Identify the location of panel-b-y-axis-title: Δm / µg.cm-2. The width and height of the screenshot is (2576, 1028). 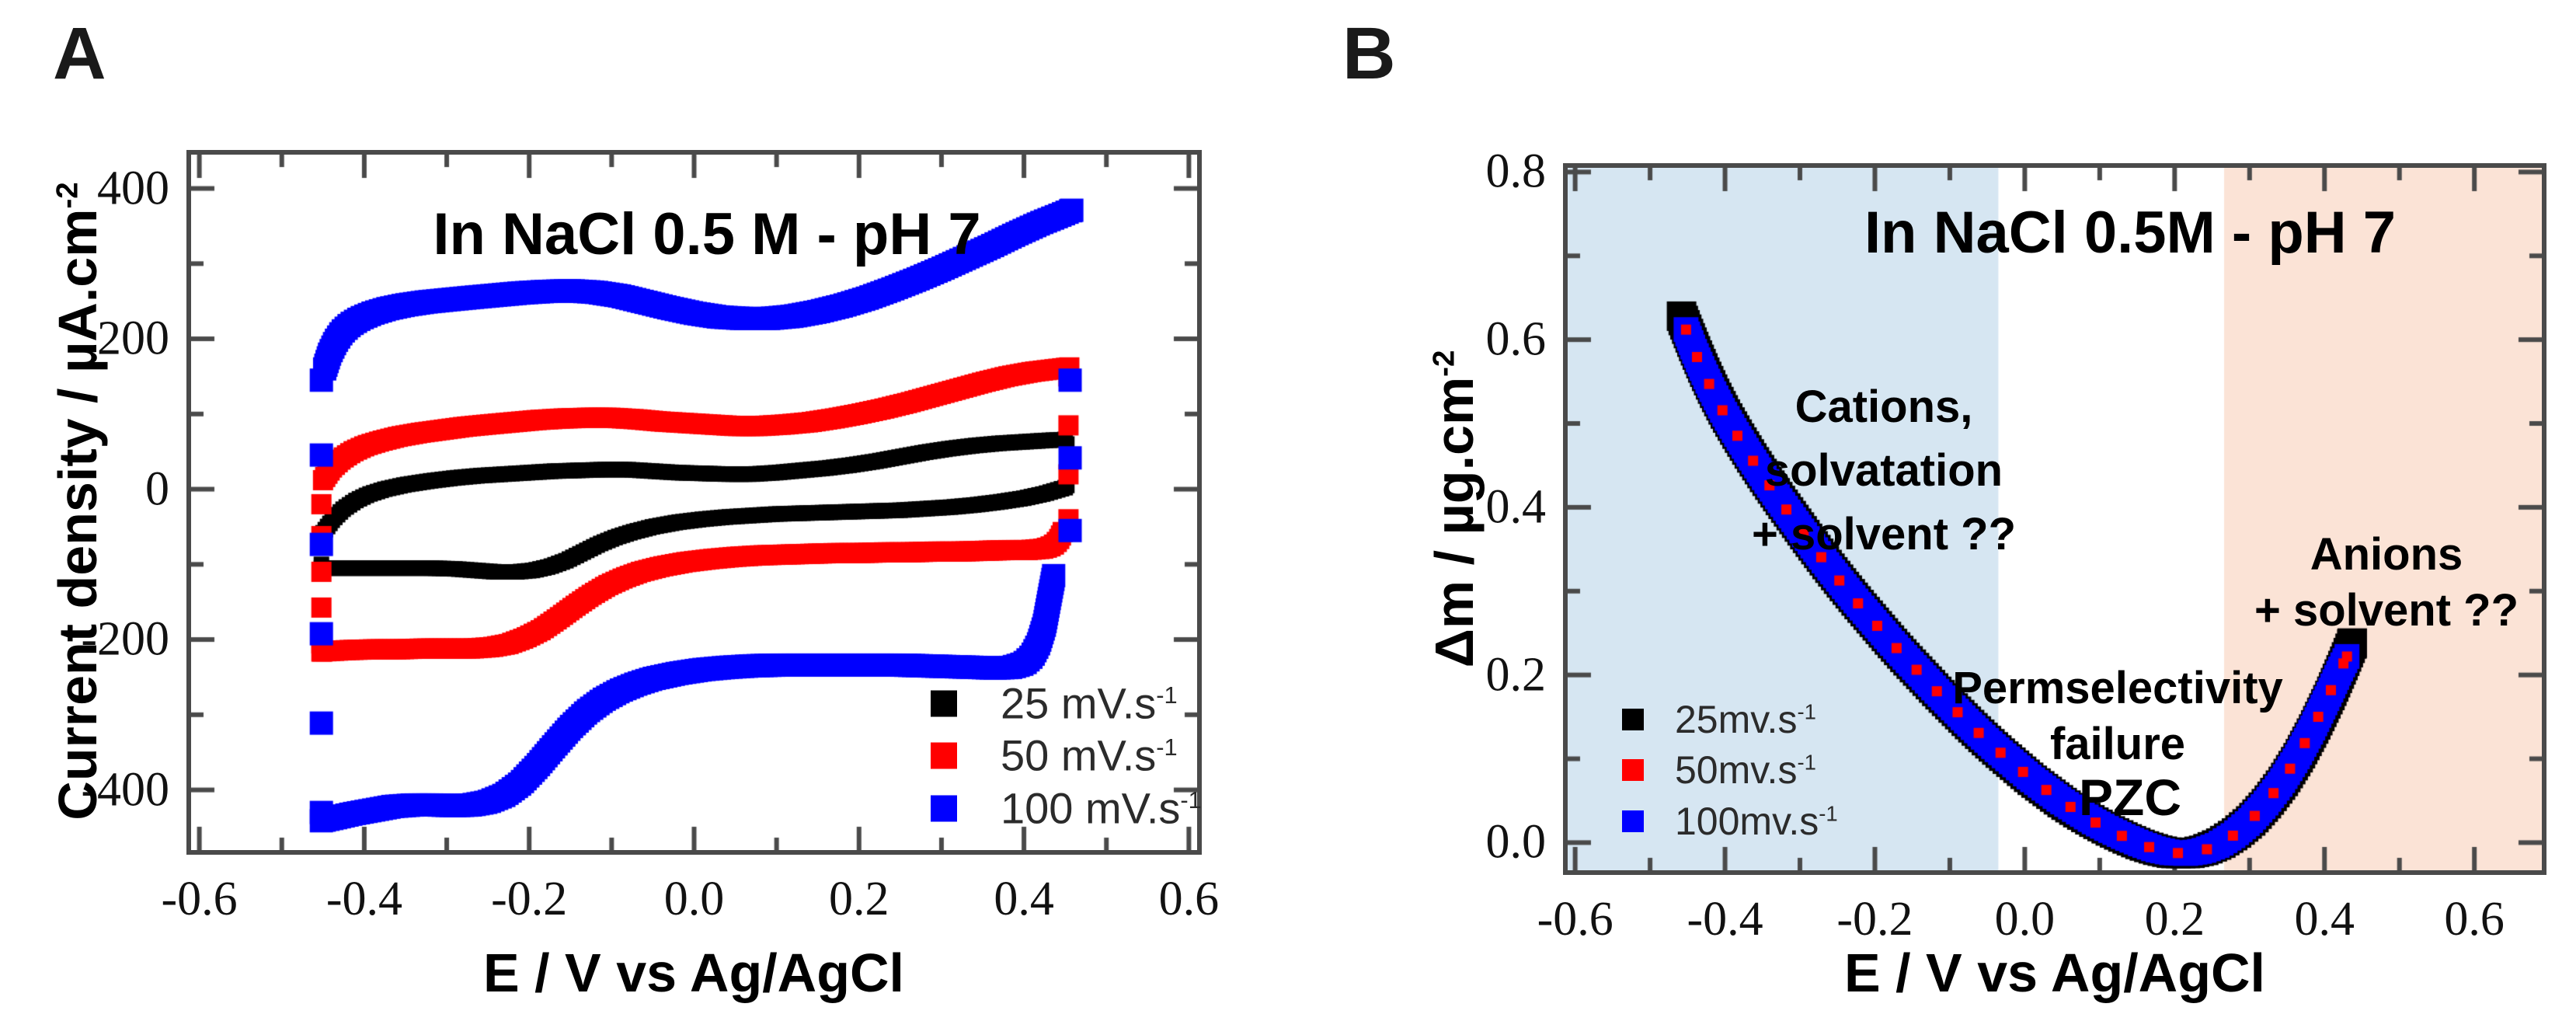
(1454, 509).